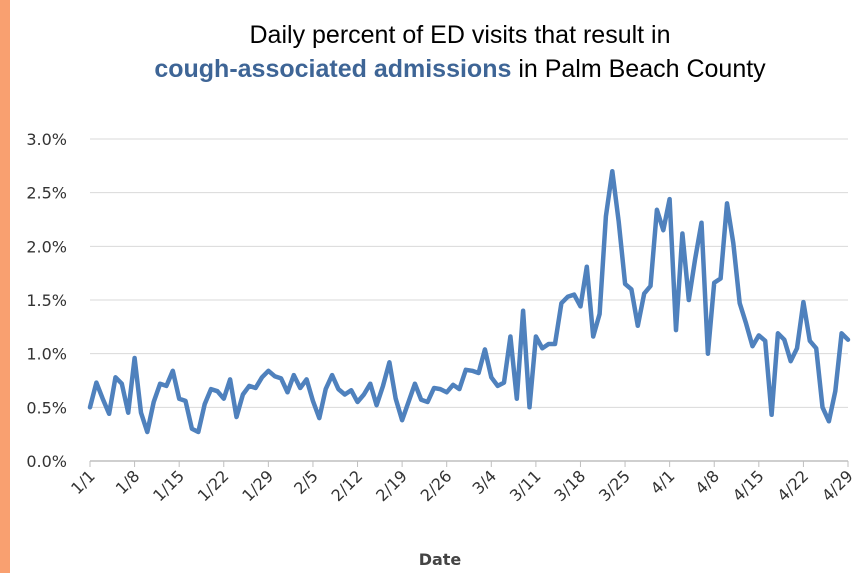 Image resolution: width=860 pixels, height=573 pixels. What do you see at coordinates (46, 246) in the screenshot?
I see `y-tick-label: 2.0%` at bounding box center [46, 246].